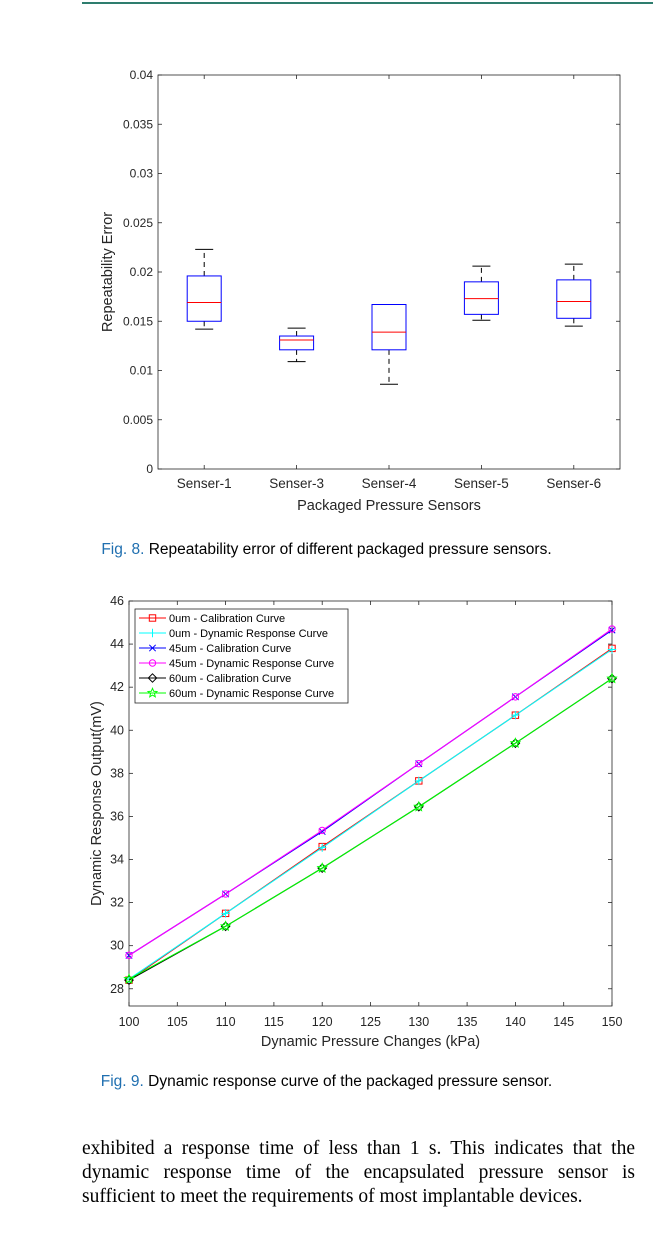 The height and width of the screenshot is (1250, 653). Describe the element at coordinates (122, 1081) in the screenshot. I see `figure-9-caption-label: Fig. 9.` at that location.